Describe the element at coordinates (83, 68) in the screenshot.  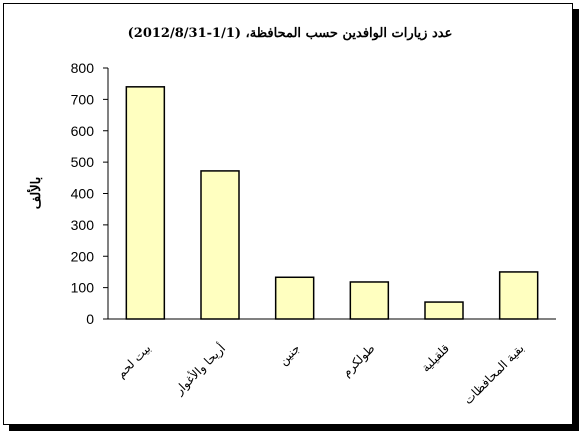
I see `y-tick-label: 800` at that location.